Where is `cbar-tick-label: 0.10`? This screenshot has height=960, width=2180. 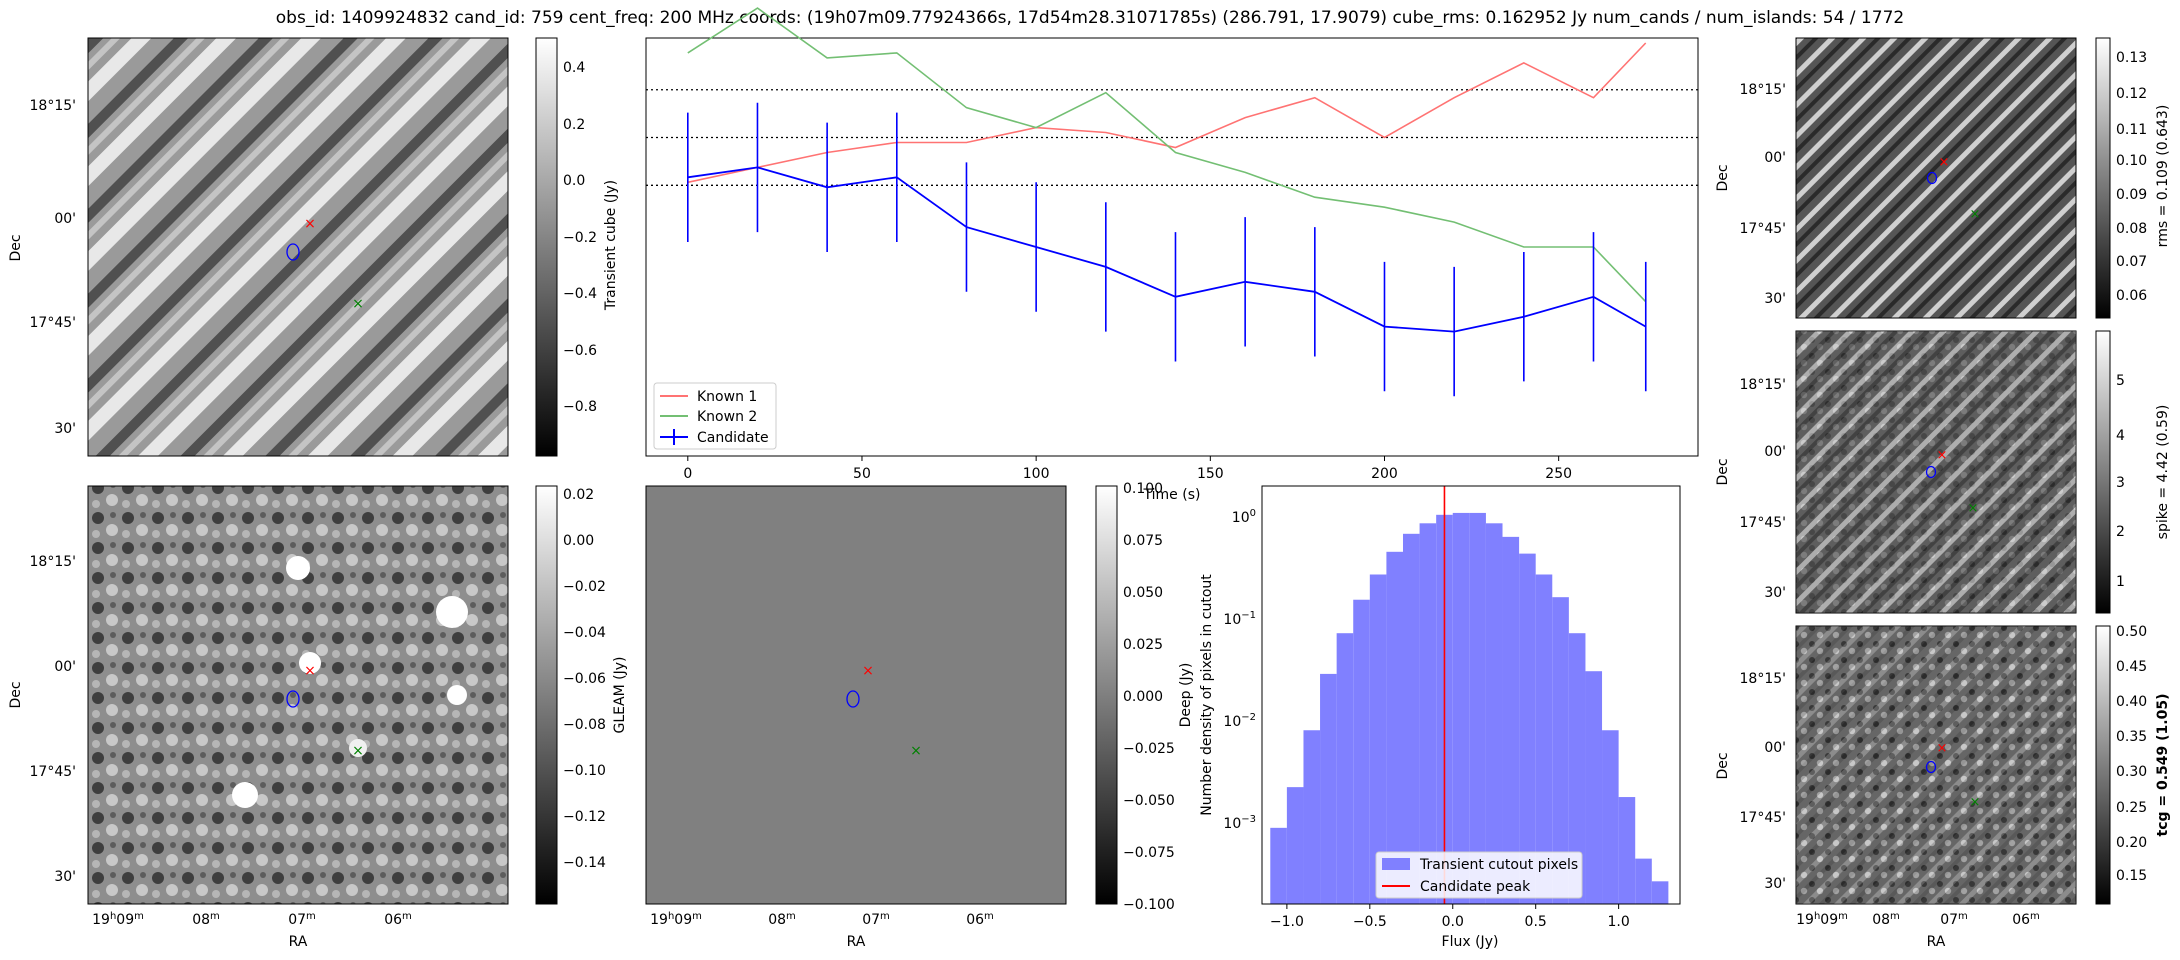 cbar-tick-label: 0.10 is located at coordinates (2131, 161).